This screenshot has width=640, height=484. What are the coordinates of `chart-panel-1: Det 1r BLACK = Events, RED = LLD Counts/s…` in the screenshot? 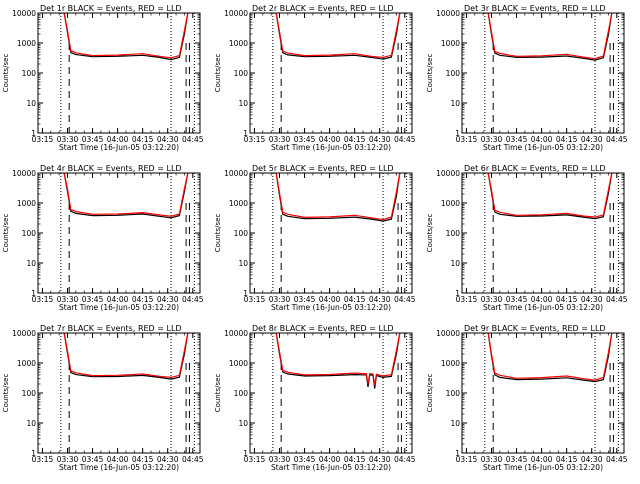 It's located at (103, 78).